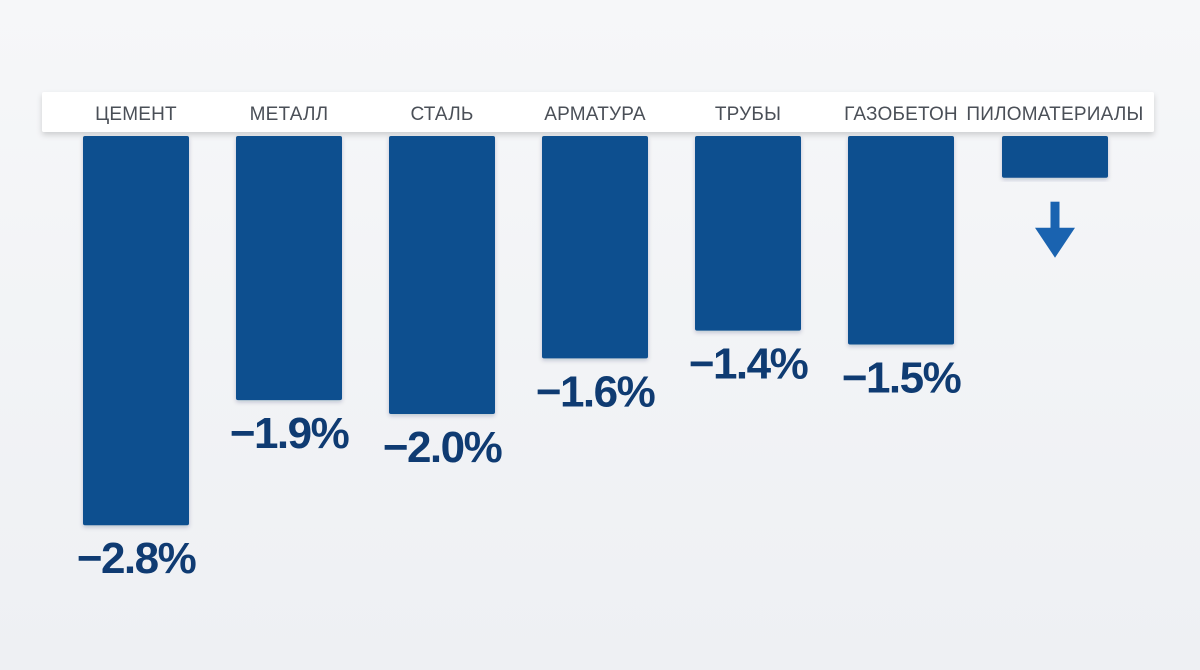 Image resolution: width=1200 pixels, height=670 pixels. What do you see at coordinates (1054, 114) in the screenshot?
I see `category-label-7: ПИЛОМАТЕРИАЛЫ` at bounding box center [1054, 114].